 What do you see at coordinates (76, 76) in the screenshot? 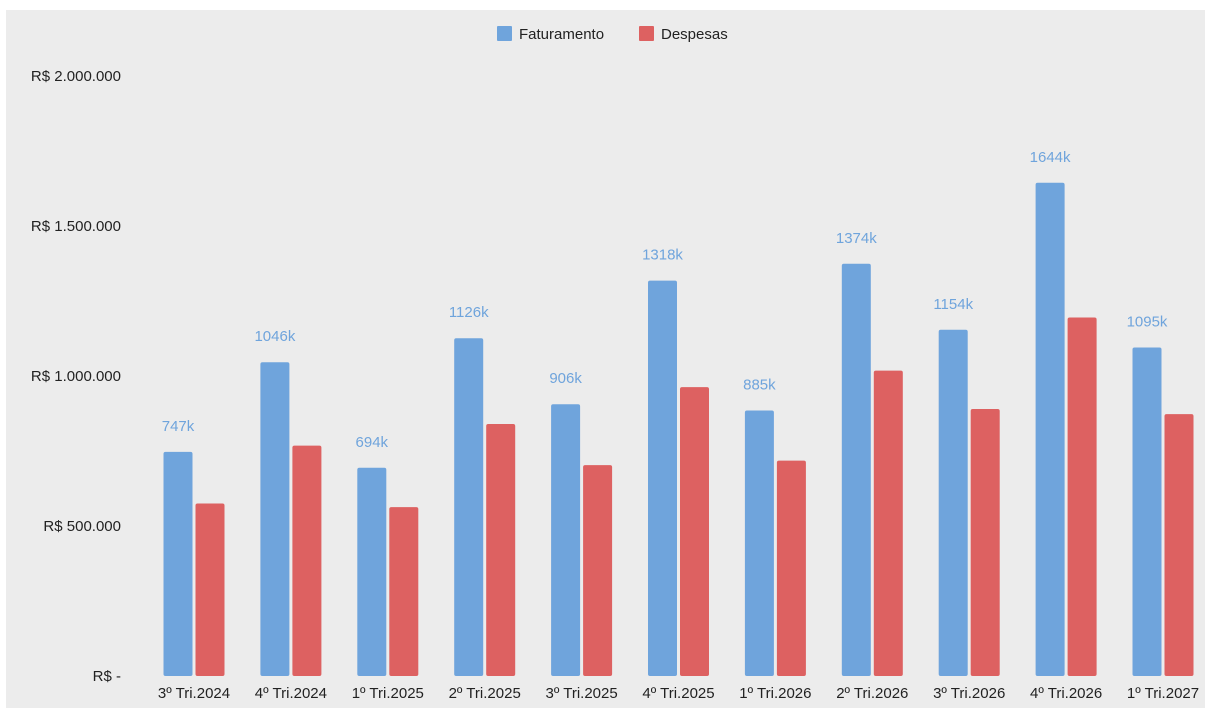
I see `y-tick-label: R$ 2.000.000` at bounding box center [76, 76].